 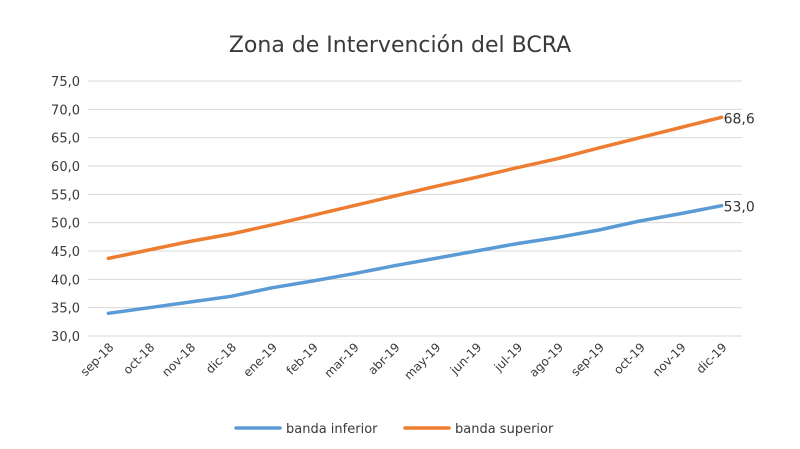 I want to click on x-tick-label: sep-18, so click(x=97, y=359).